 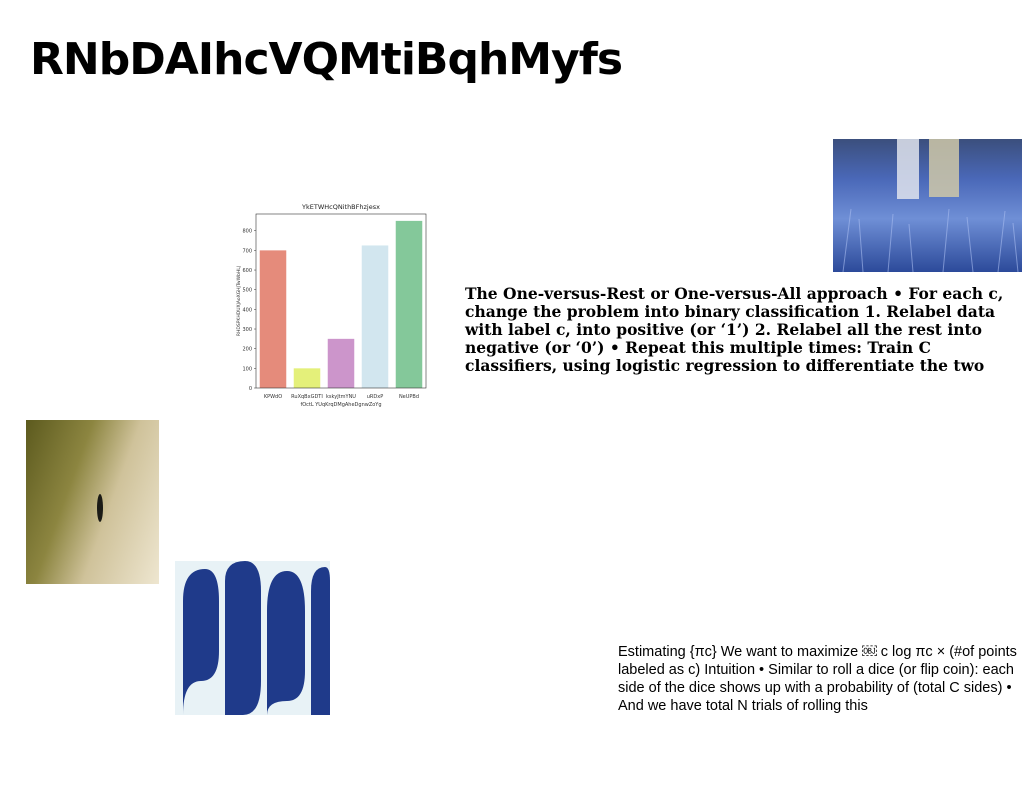 I want to click on bar-kskyJtmYNU, so click(x=341, y=363).